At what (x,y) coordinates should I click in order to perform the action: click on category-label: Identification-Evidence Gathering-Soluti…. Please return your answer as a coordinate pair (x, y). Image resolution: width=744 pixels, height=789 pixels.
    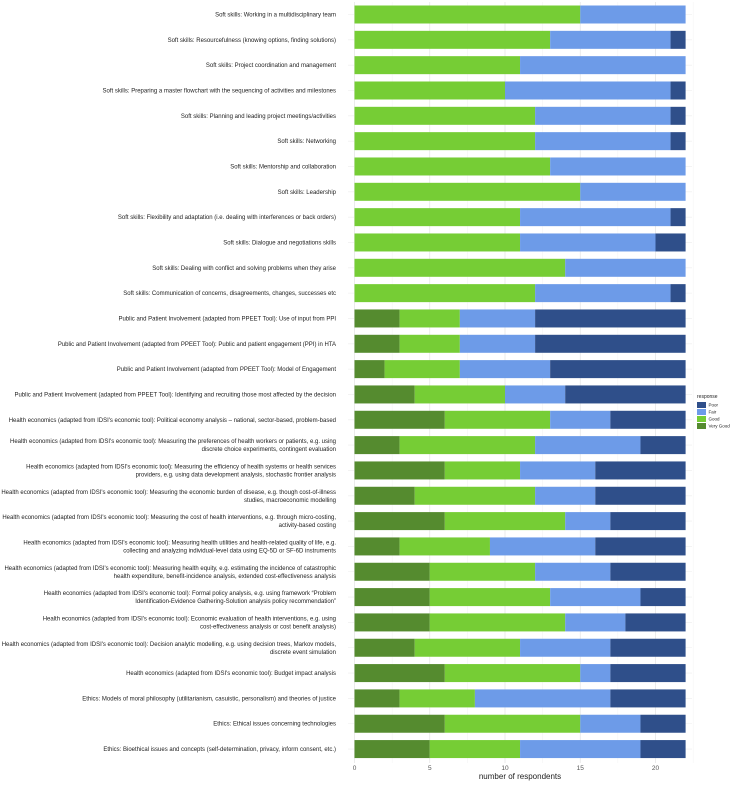
    Looking at the image, I should click on (235, 602).